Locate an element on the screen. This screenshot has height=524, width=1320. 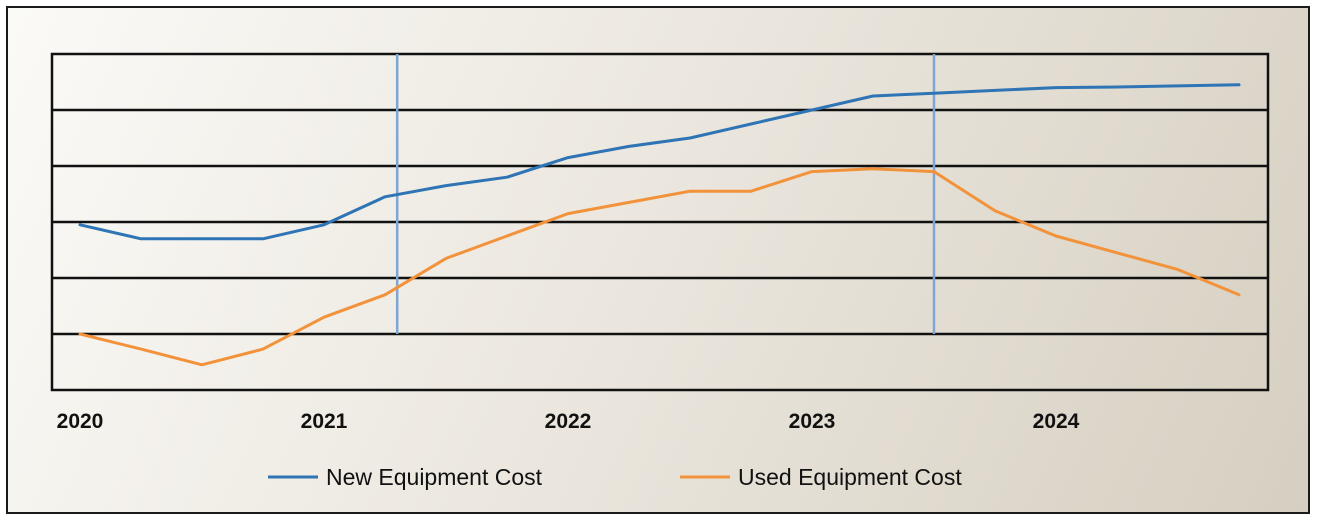
x-tick-label-2021: 2021 is located at coordinates (324, 421).